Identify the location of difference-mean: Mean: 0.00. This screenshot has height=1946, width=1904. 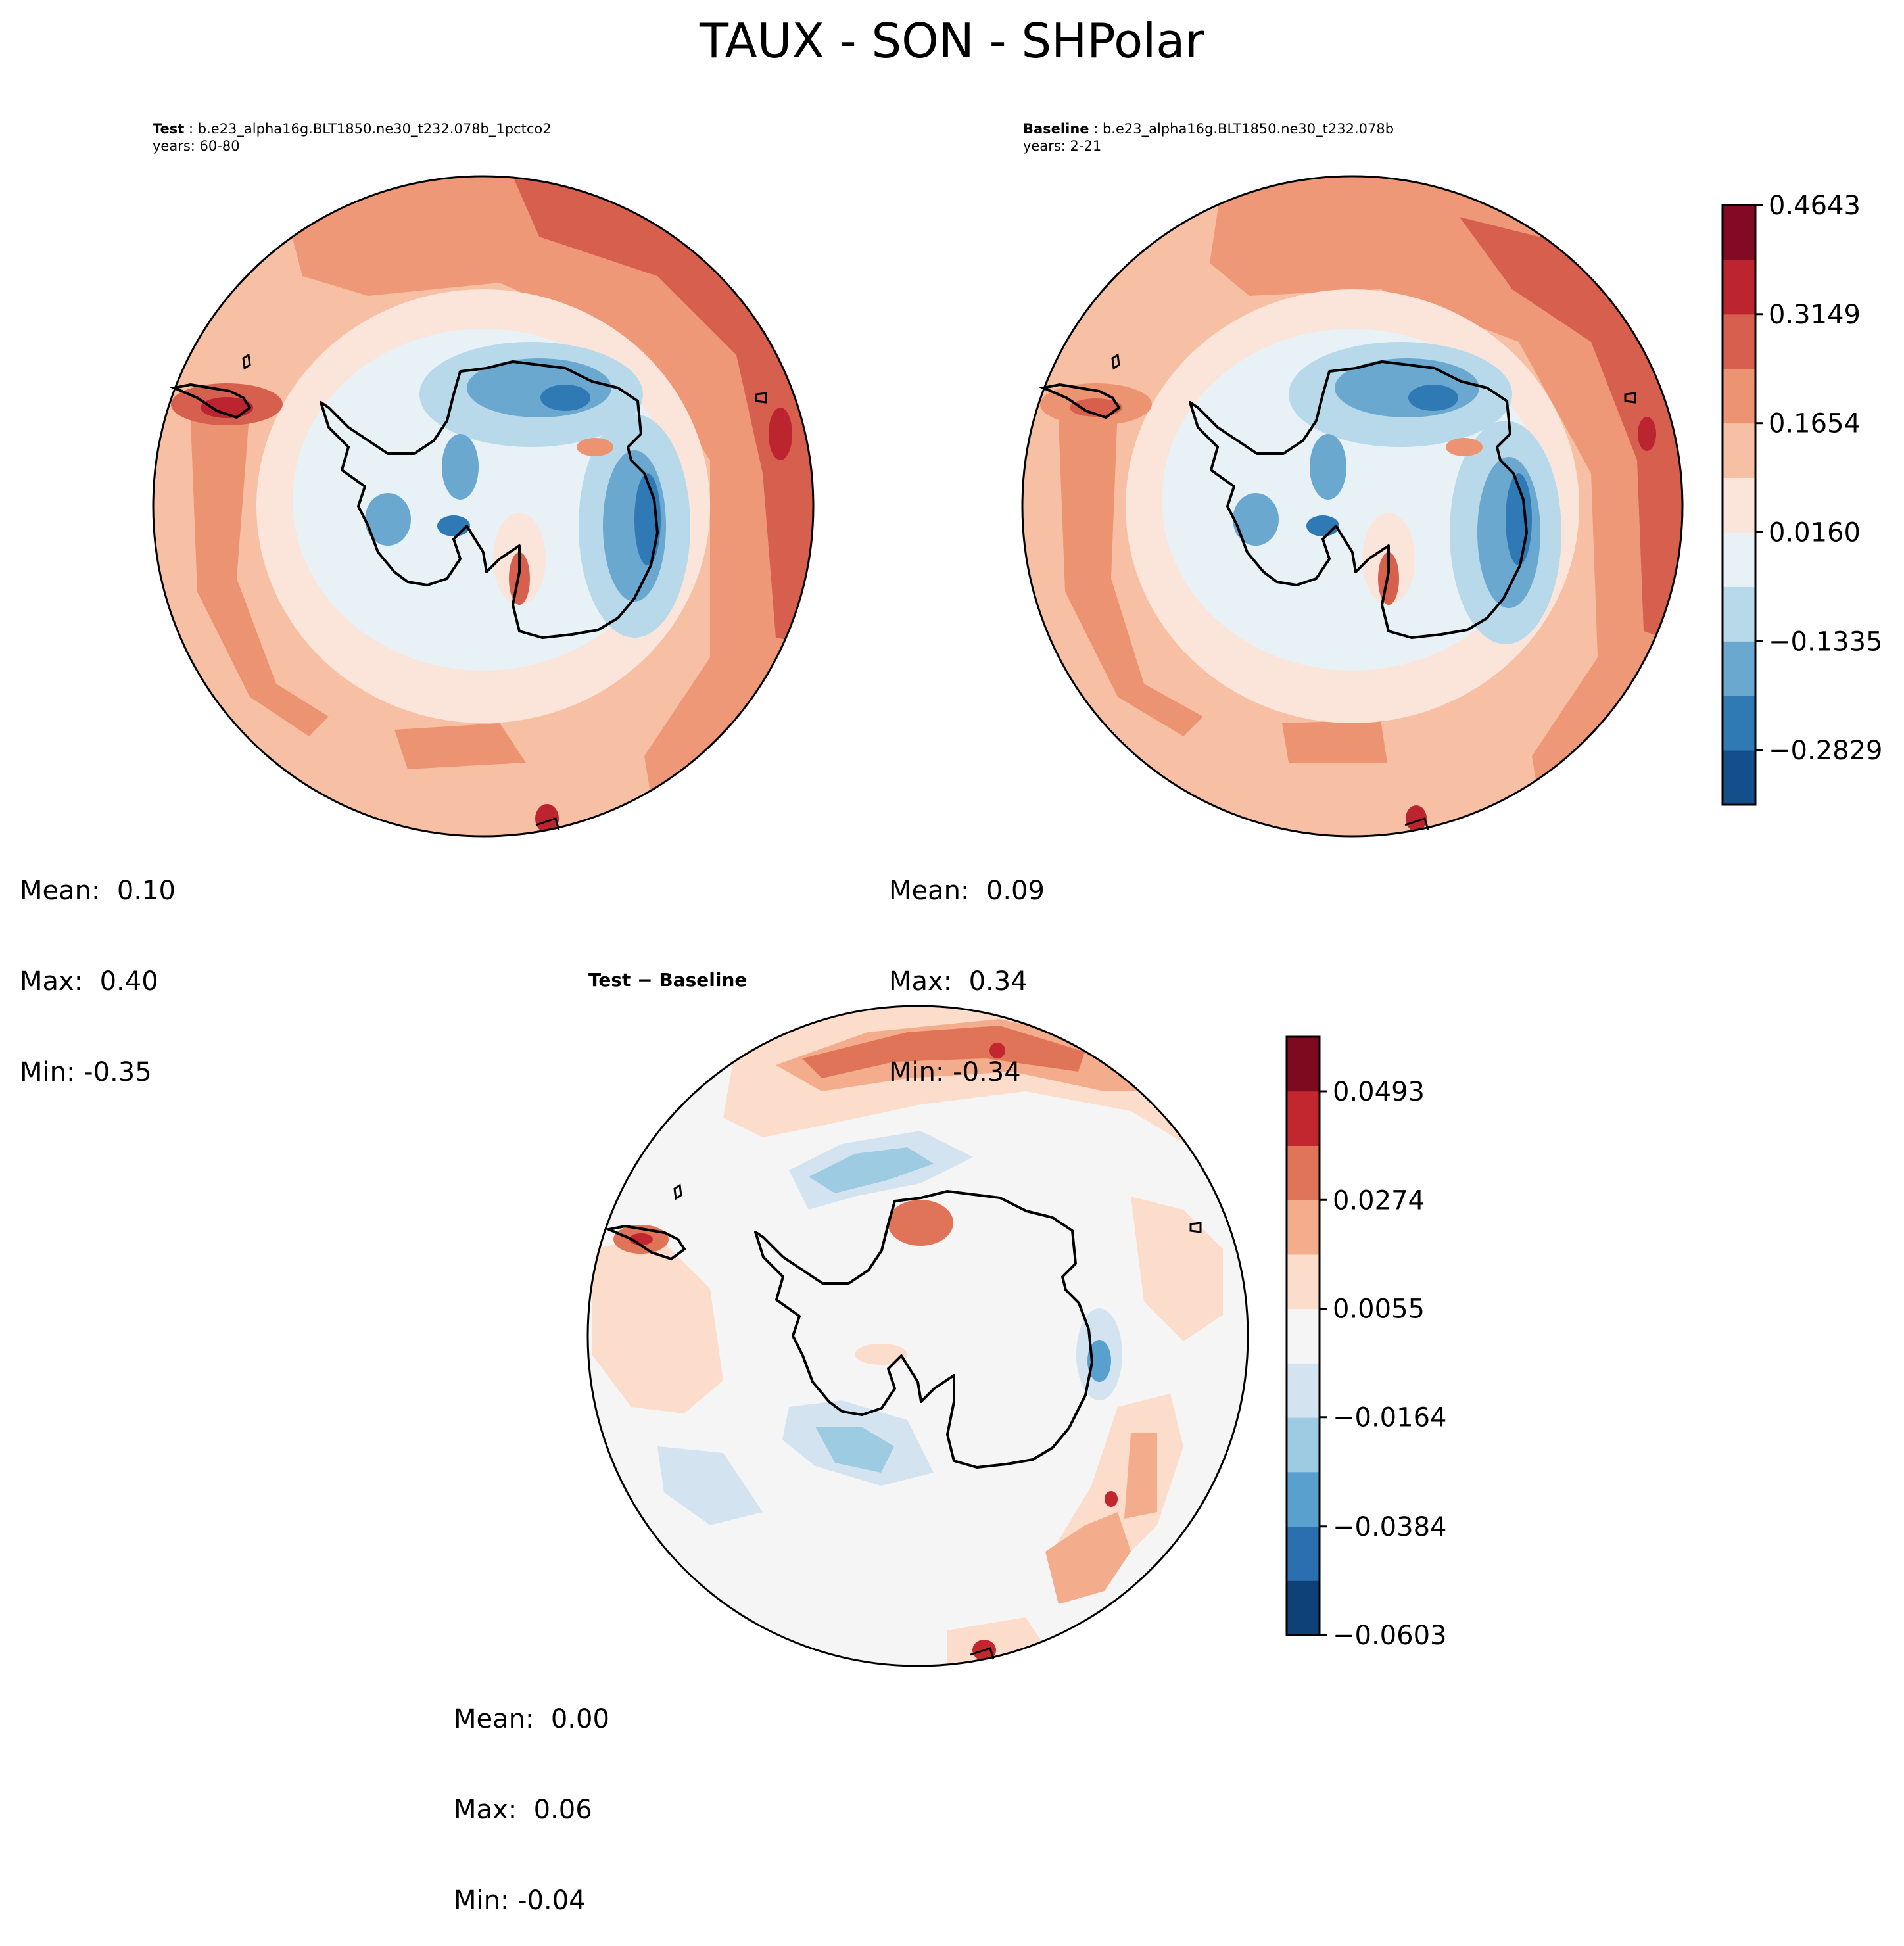
(531, 1719).